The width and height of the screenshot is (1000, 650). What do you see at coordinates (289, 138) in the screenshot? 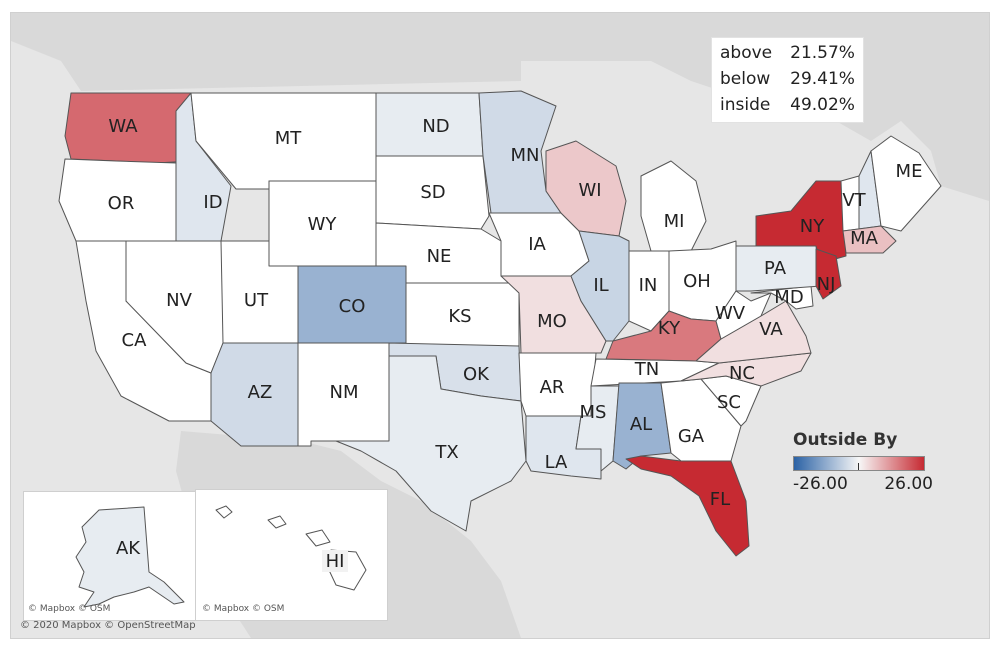
I see `state-label-mt: MT` at bounding box center [289, 138].